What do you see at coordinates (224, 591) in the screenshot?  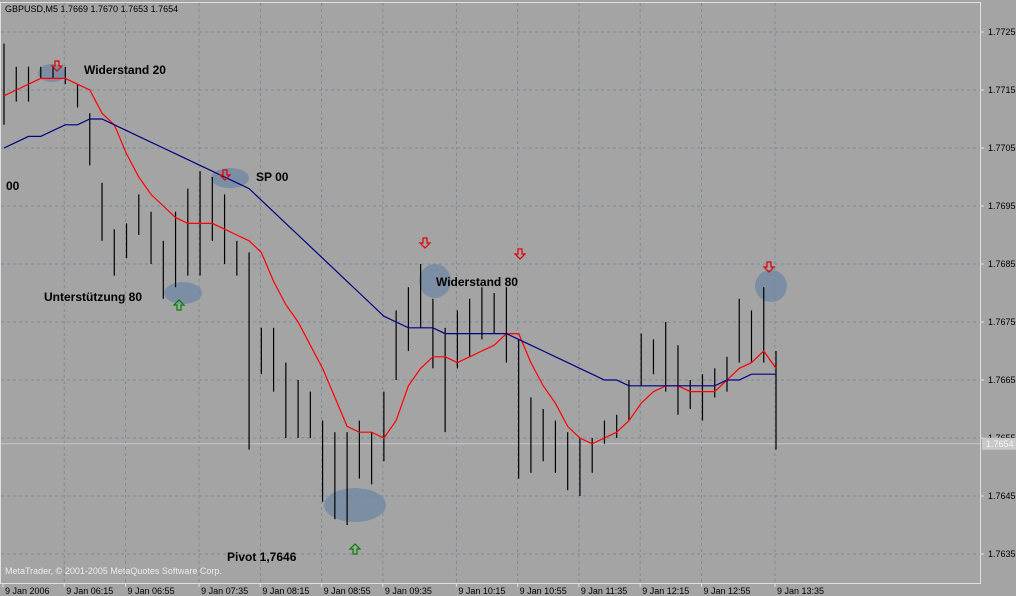 I see `x-tick-label: 9 Jan 07:35` at bounding box center [224, 591].